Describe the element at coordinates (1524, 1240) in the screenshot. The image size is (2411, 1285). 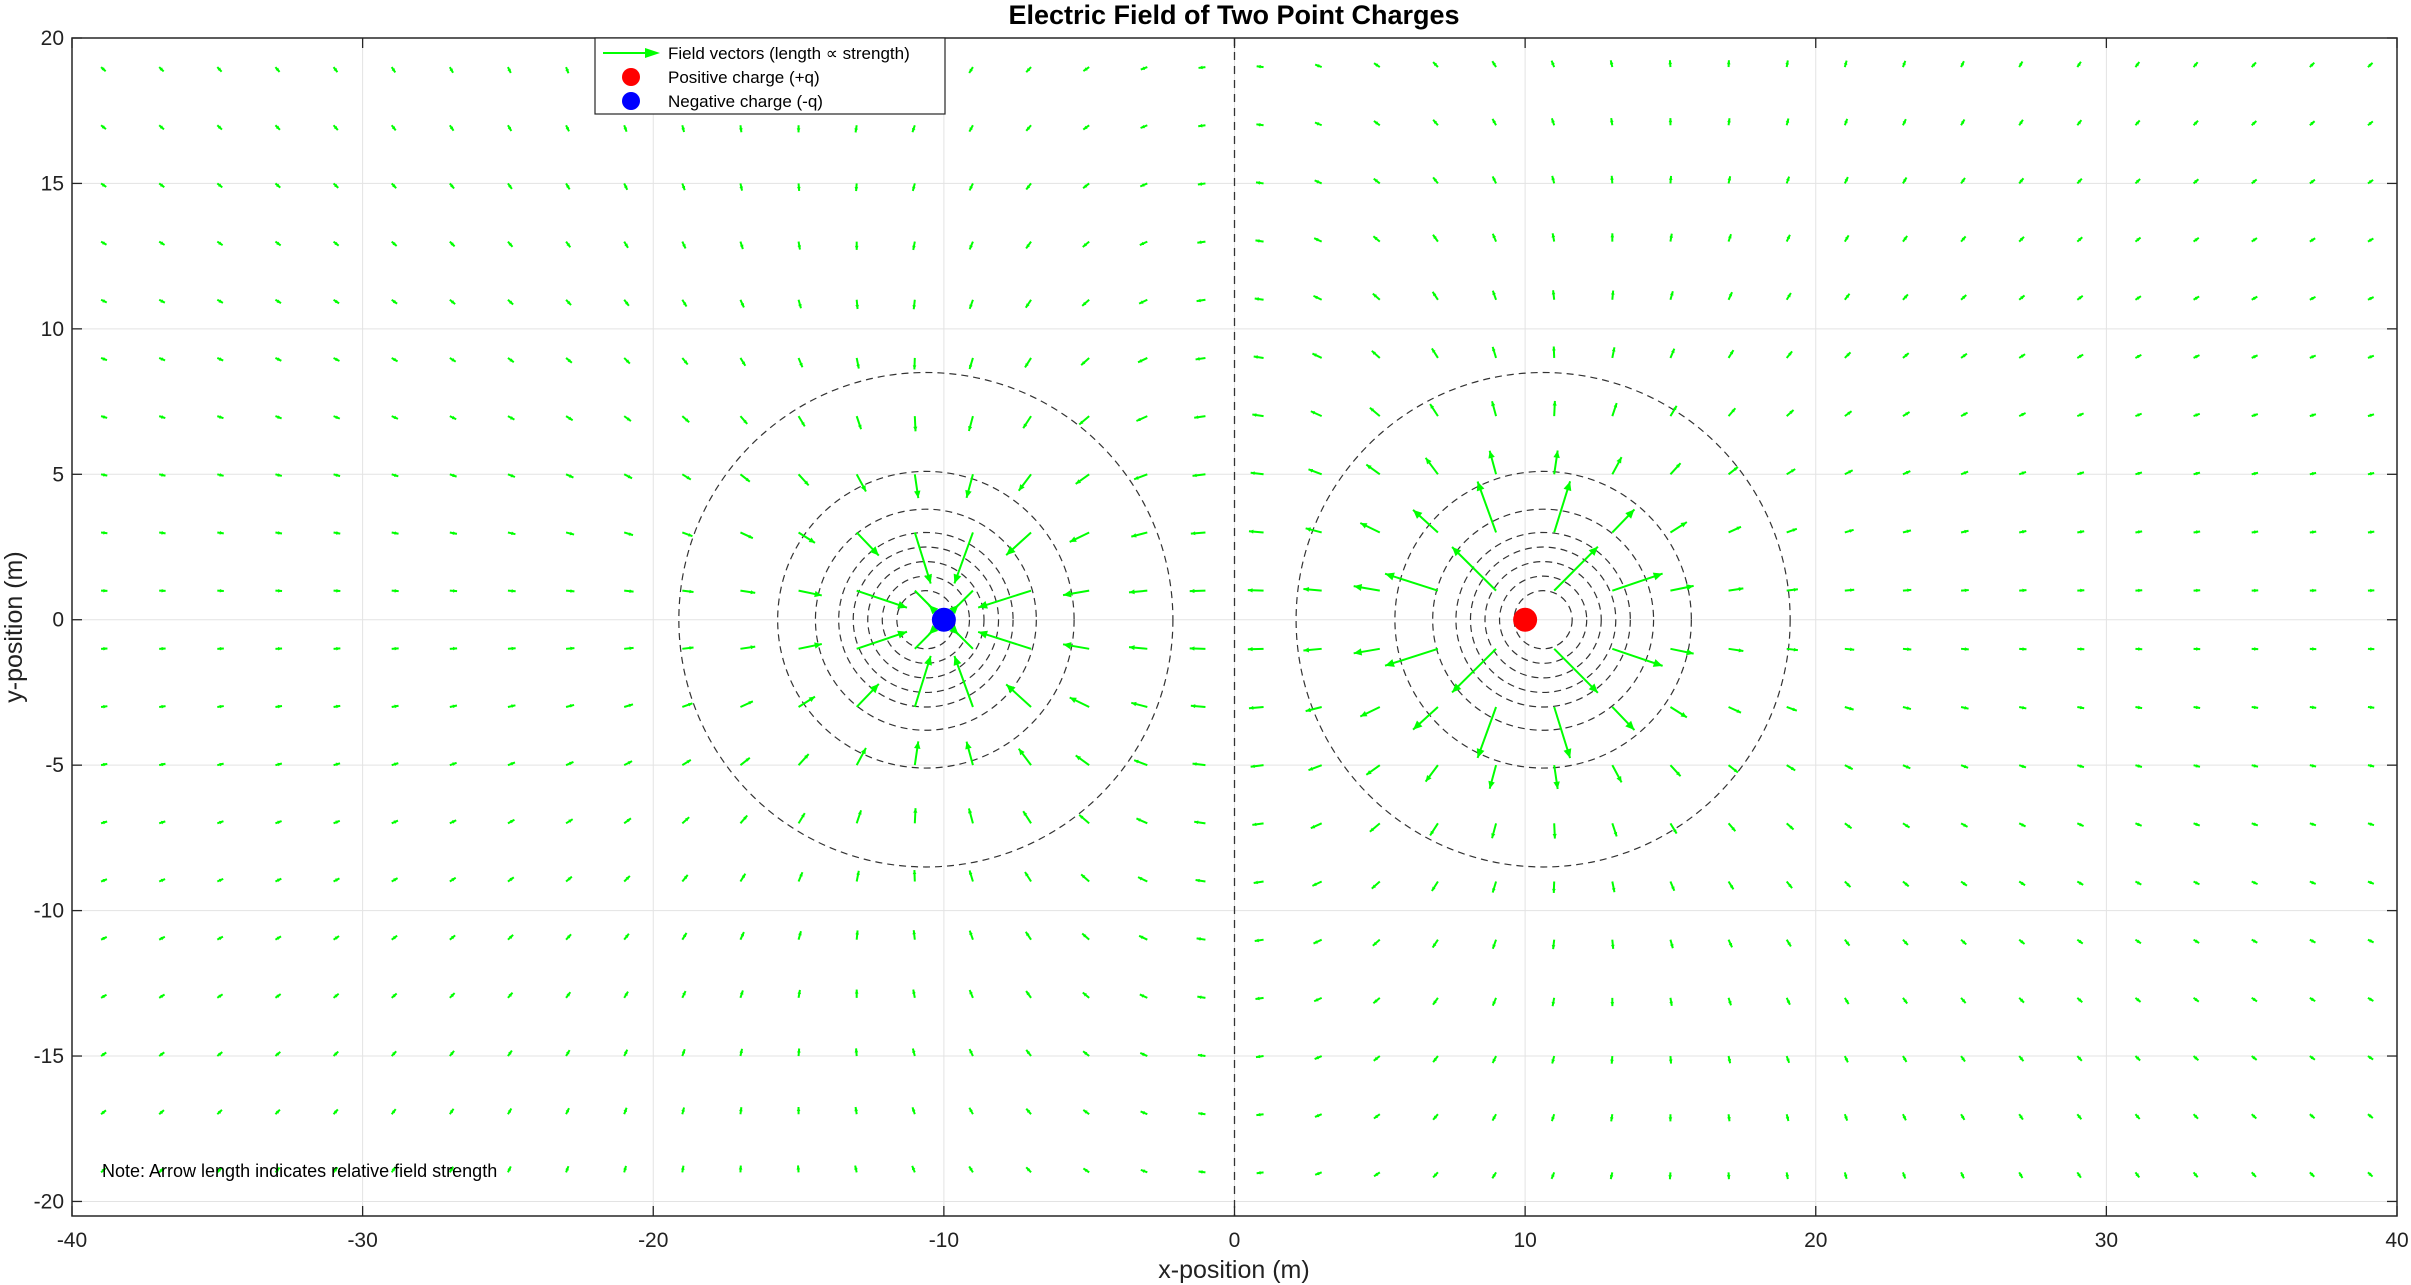
I see `x-tick-label: 10` at that location.